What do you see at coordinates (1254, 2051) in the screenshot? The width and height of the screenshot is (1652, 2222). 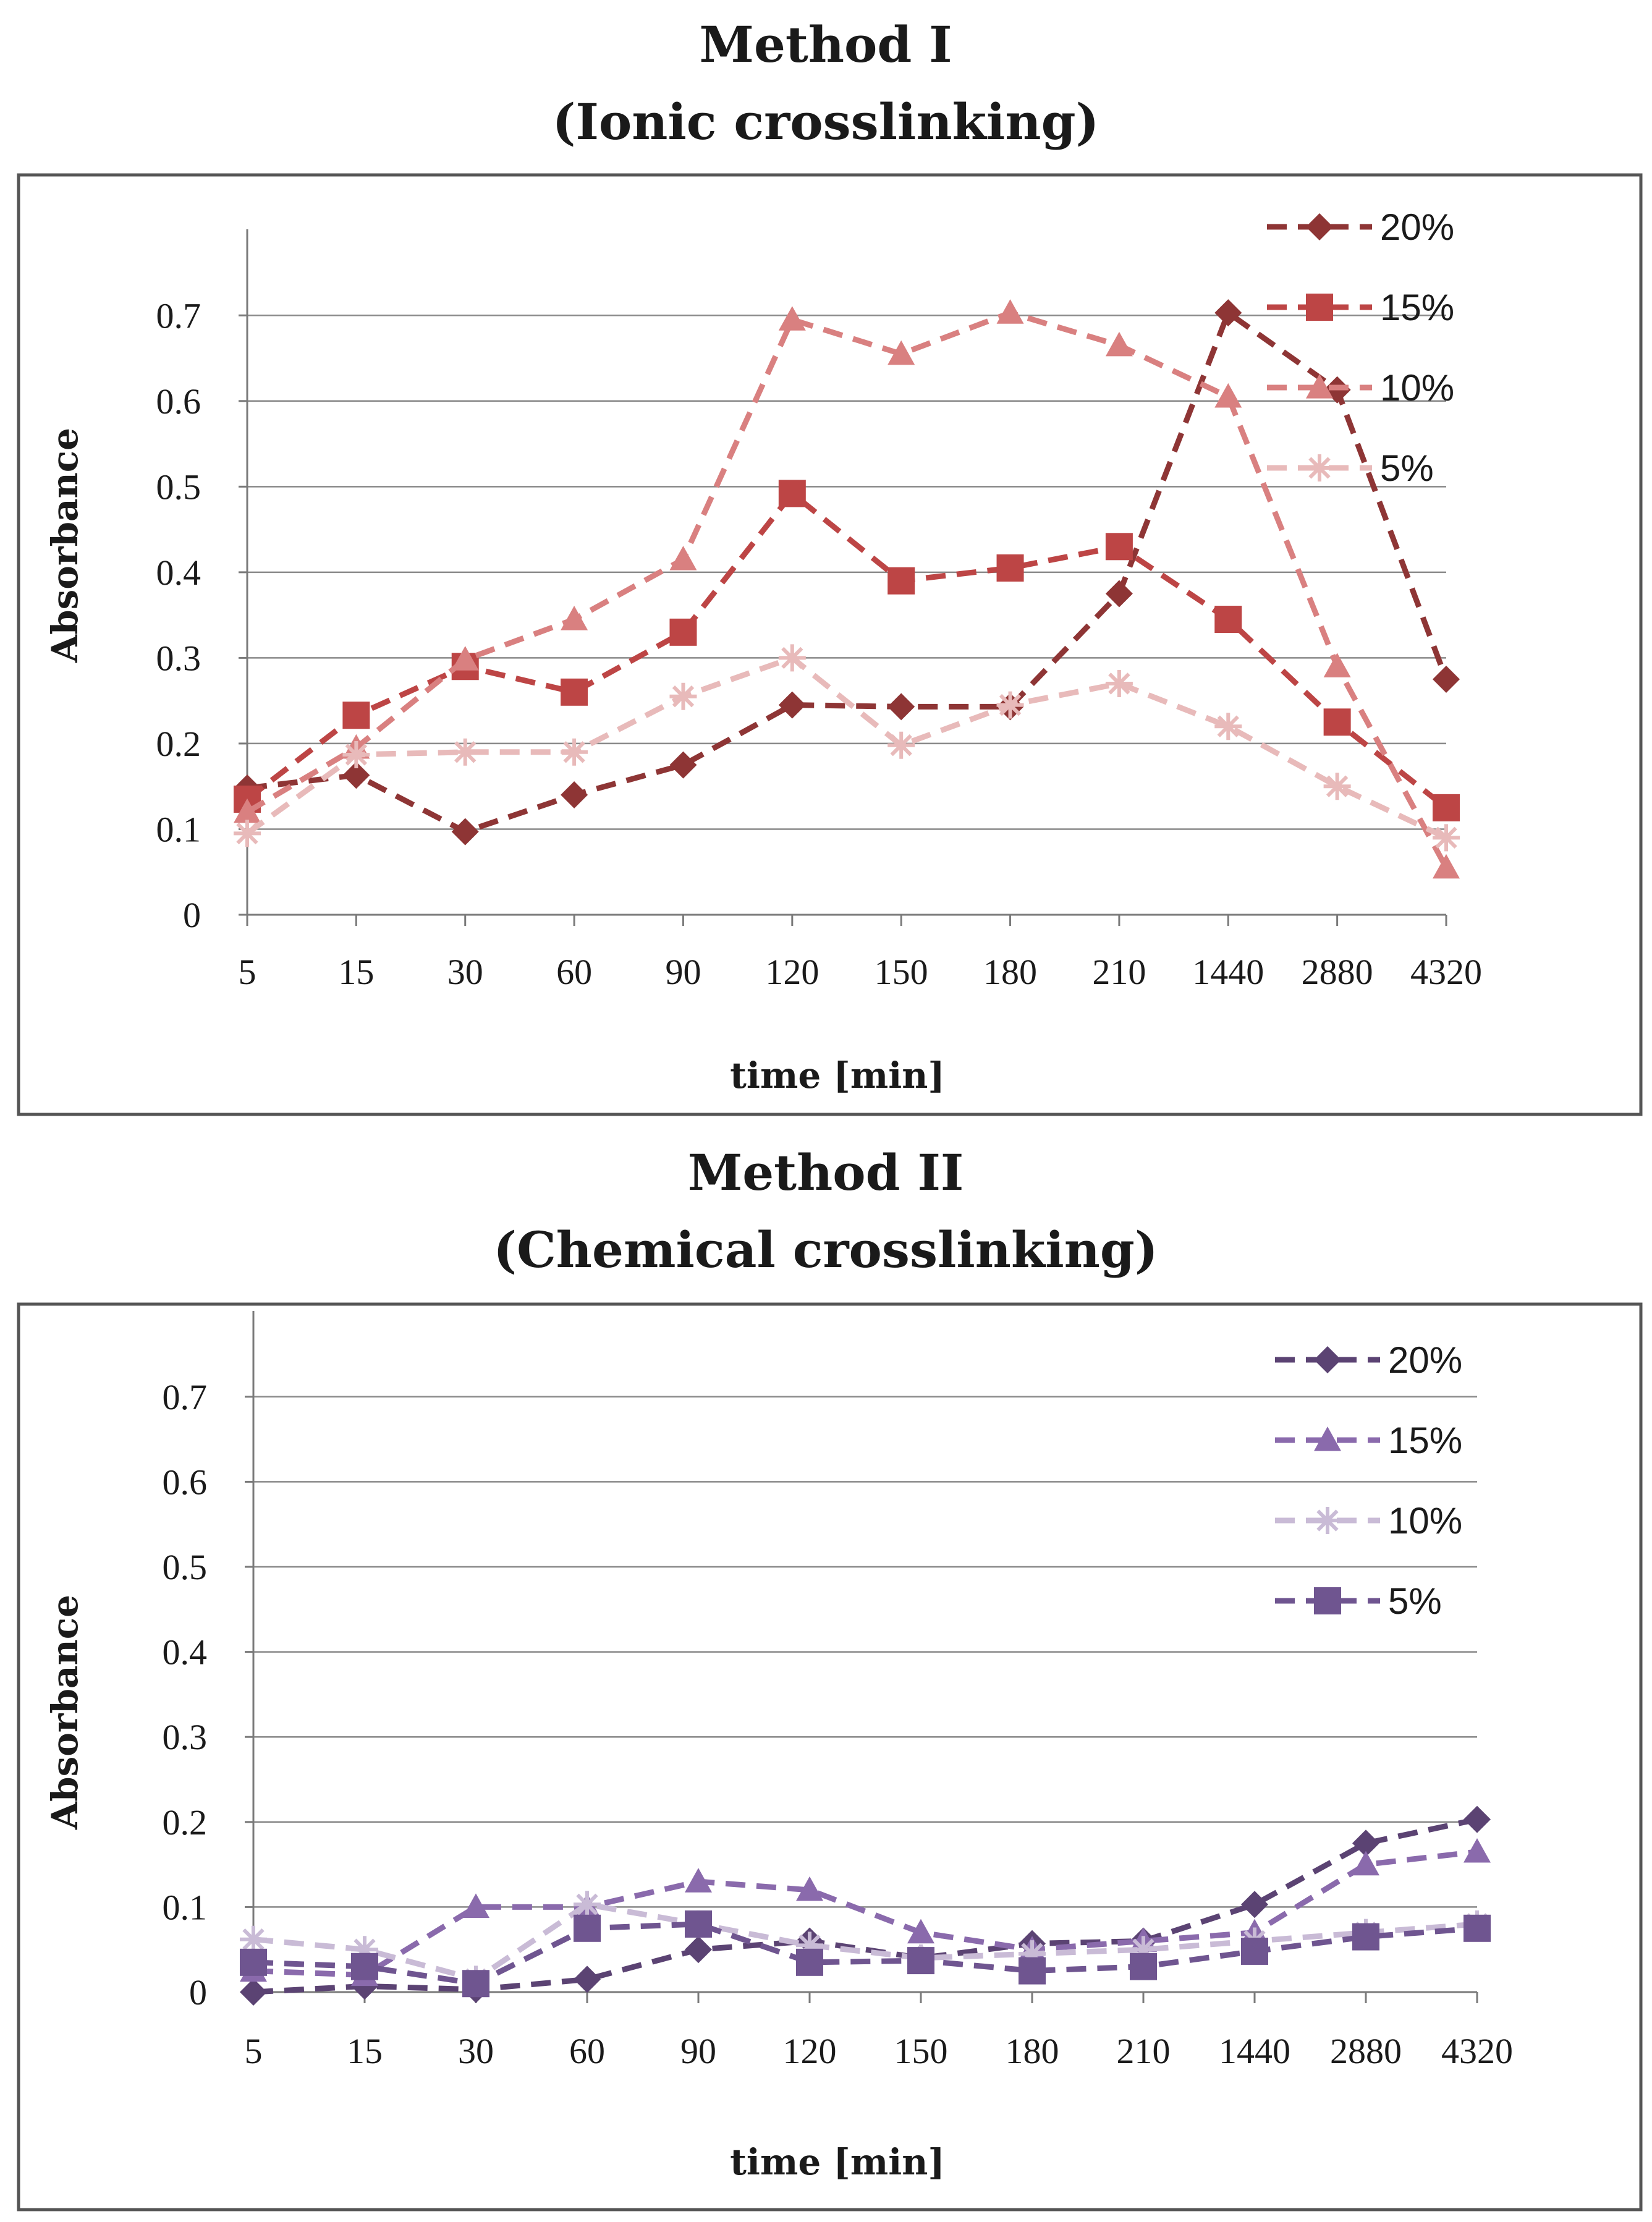 I see `x-tick-label: 1440` at bounding box center [1254, 2051].